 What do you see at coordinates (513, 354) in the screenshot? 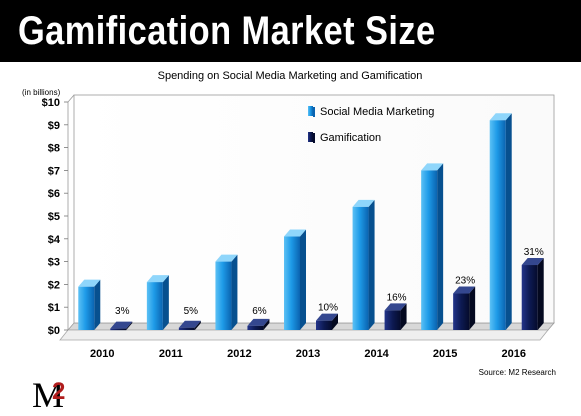
I see `x-tick-label: 2016` at bounding box center [513, 354].